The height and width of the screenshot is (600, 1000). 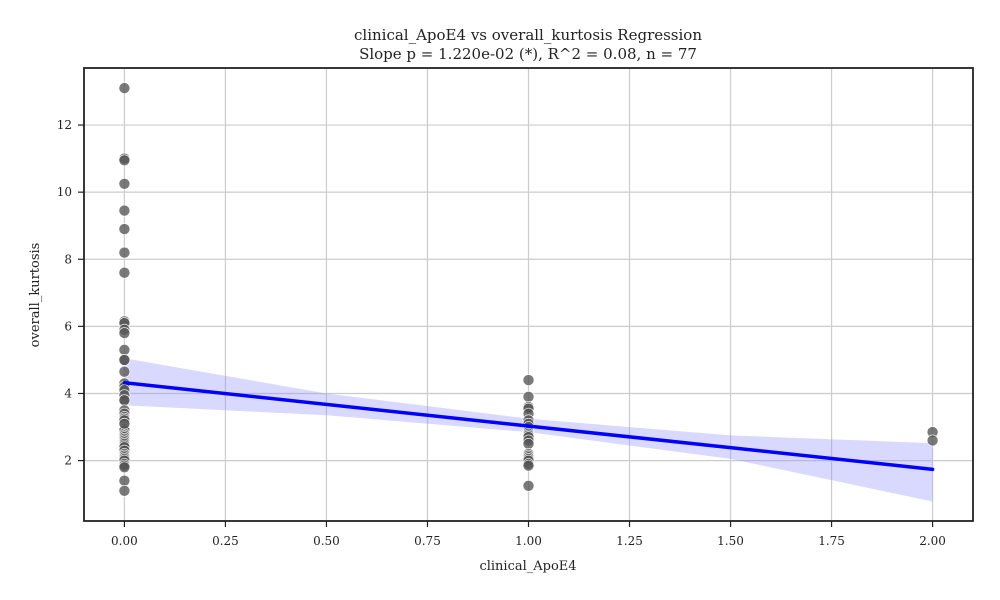 I want to click on x-tick-label: 1.50, so click(x=730, y=541).